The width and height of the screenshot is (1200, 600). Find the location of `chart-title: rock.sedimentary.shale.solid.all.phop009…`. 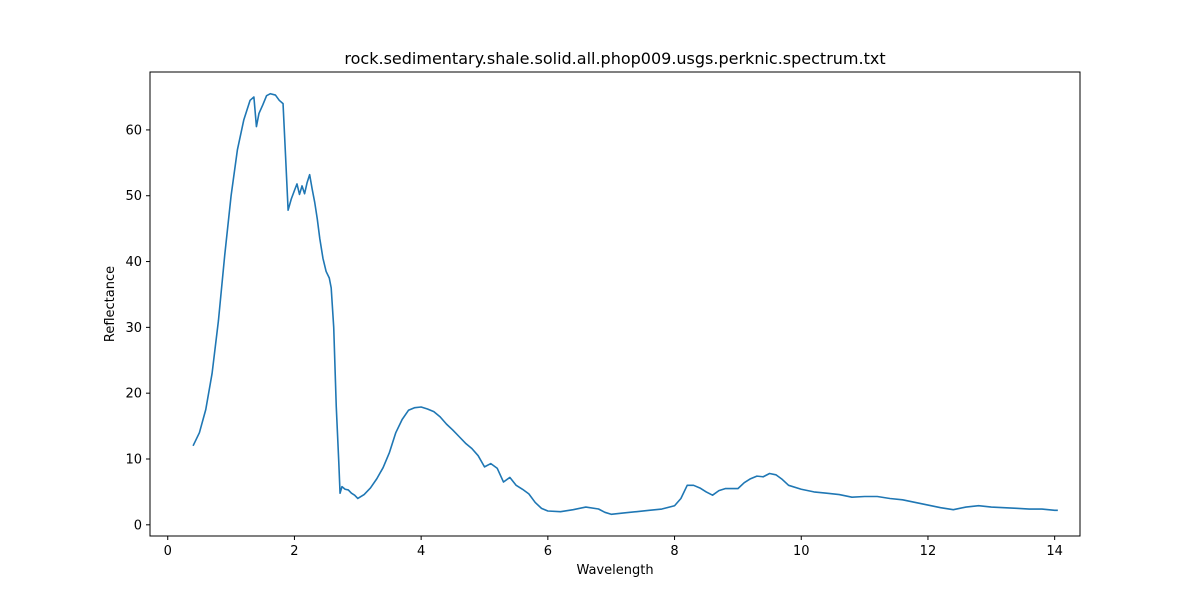

chart-title: rock.sedimentary.shale.solid.all.phop009… is located at coordinates (614, 58).